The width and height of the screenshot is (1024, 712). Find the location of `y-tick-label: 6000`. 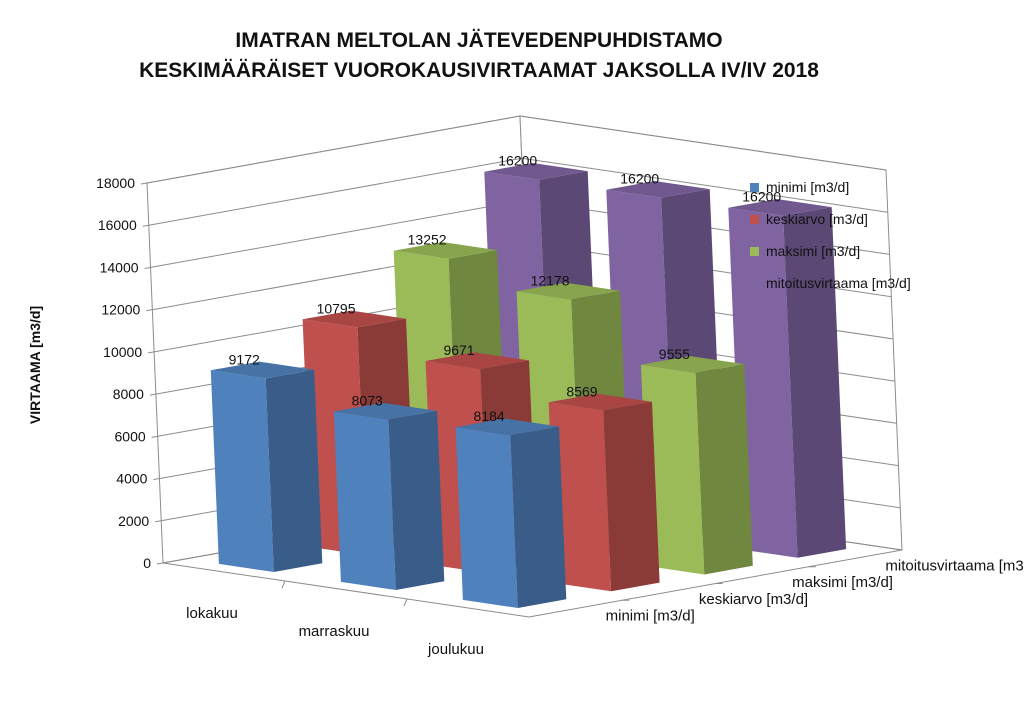

y-tick-label: 6000 is located at coordinates (130, 436).